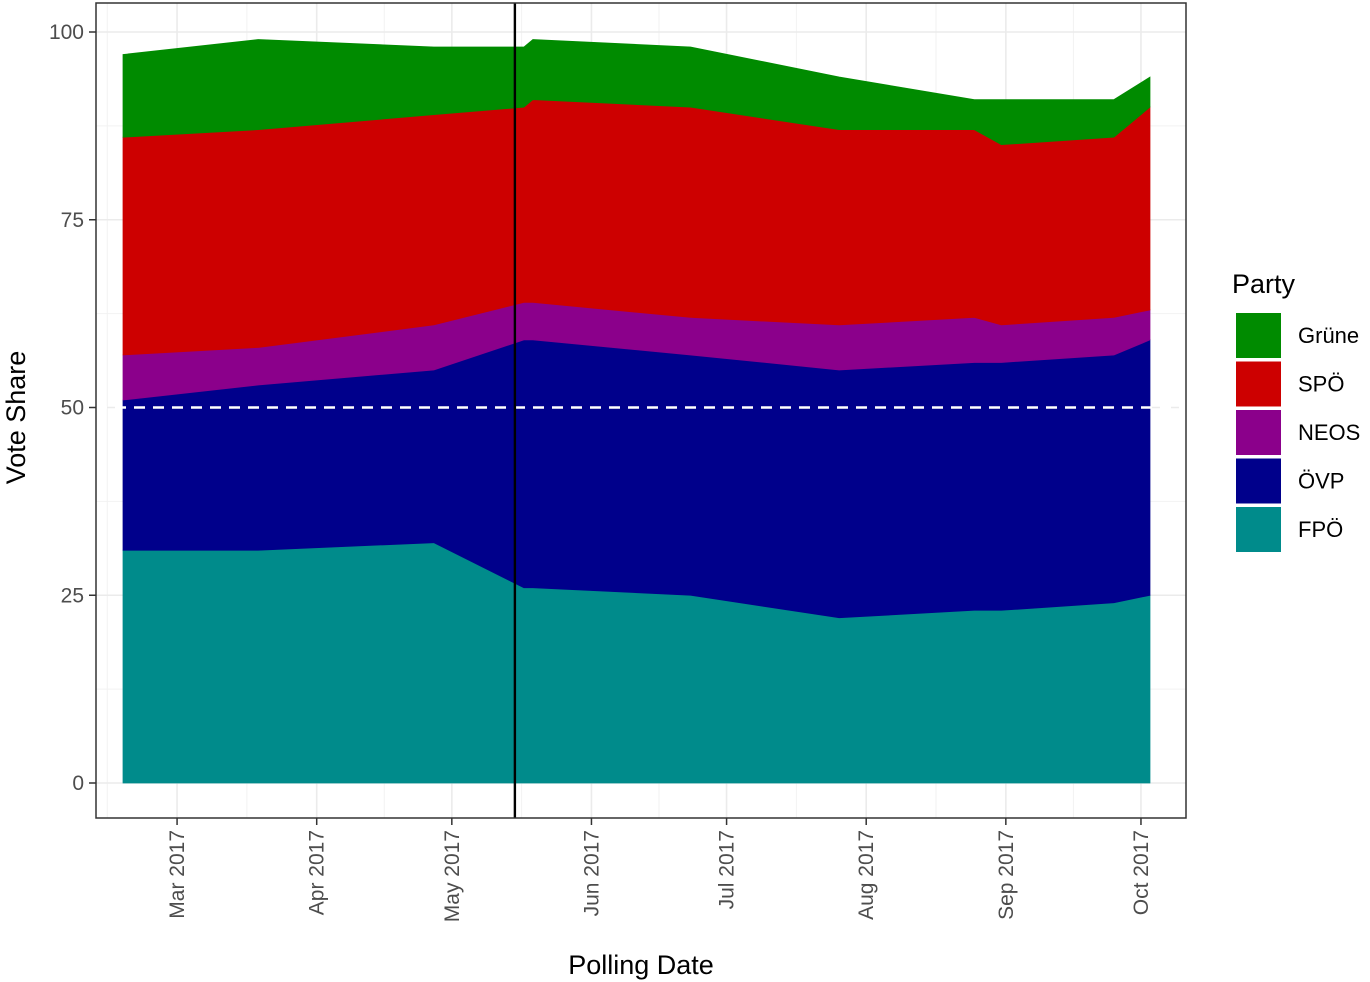 This screenshot has width=1370, height=982. I want to click on legend-key-neos, so click(1258, 432).